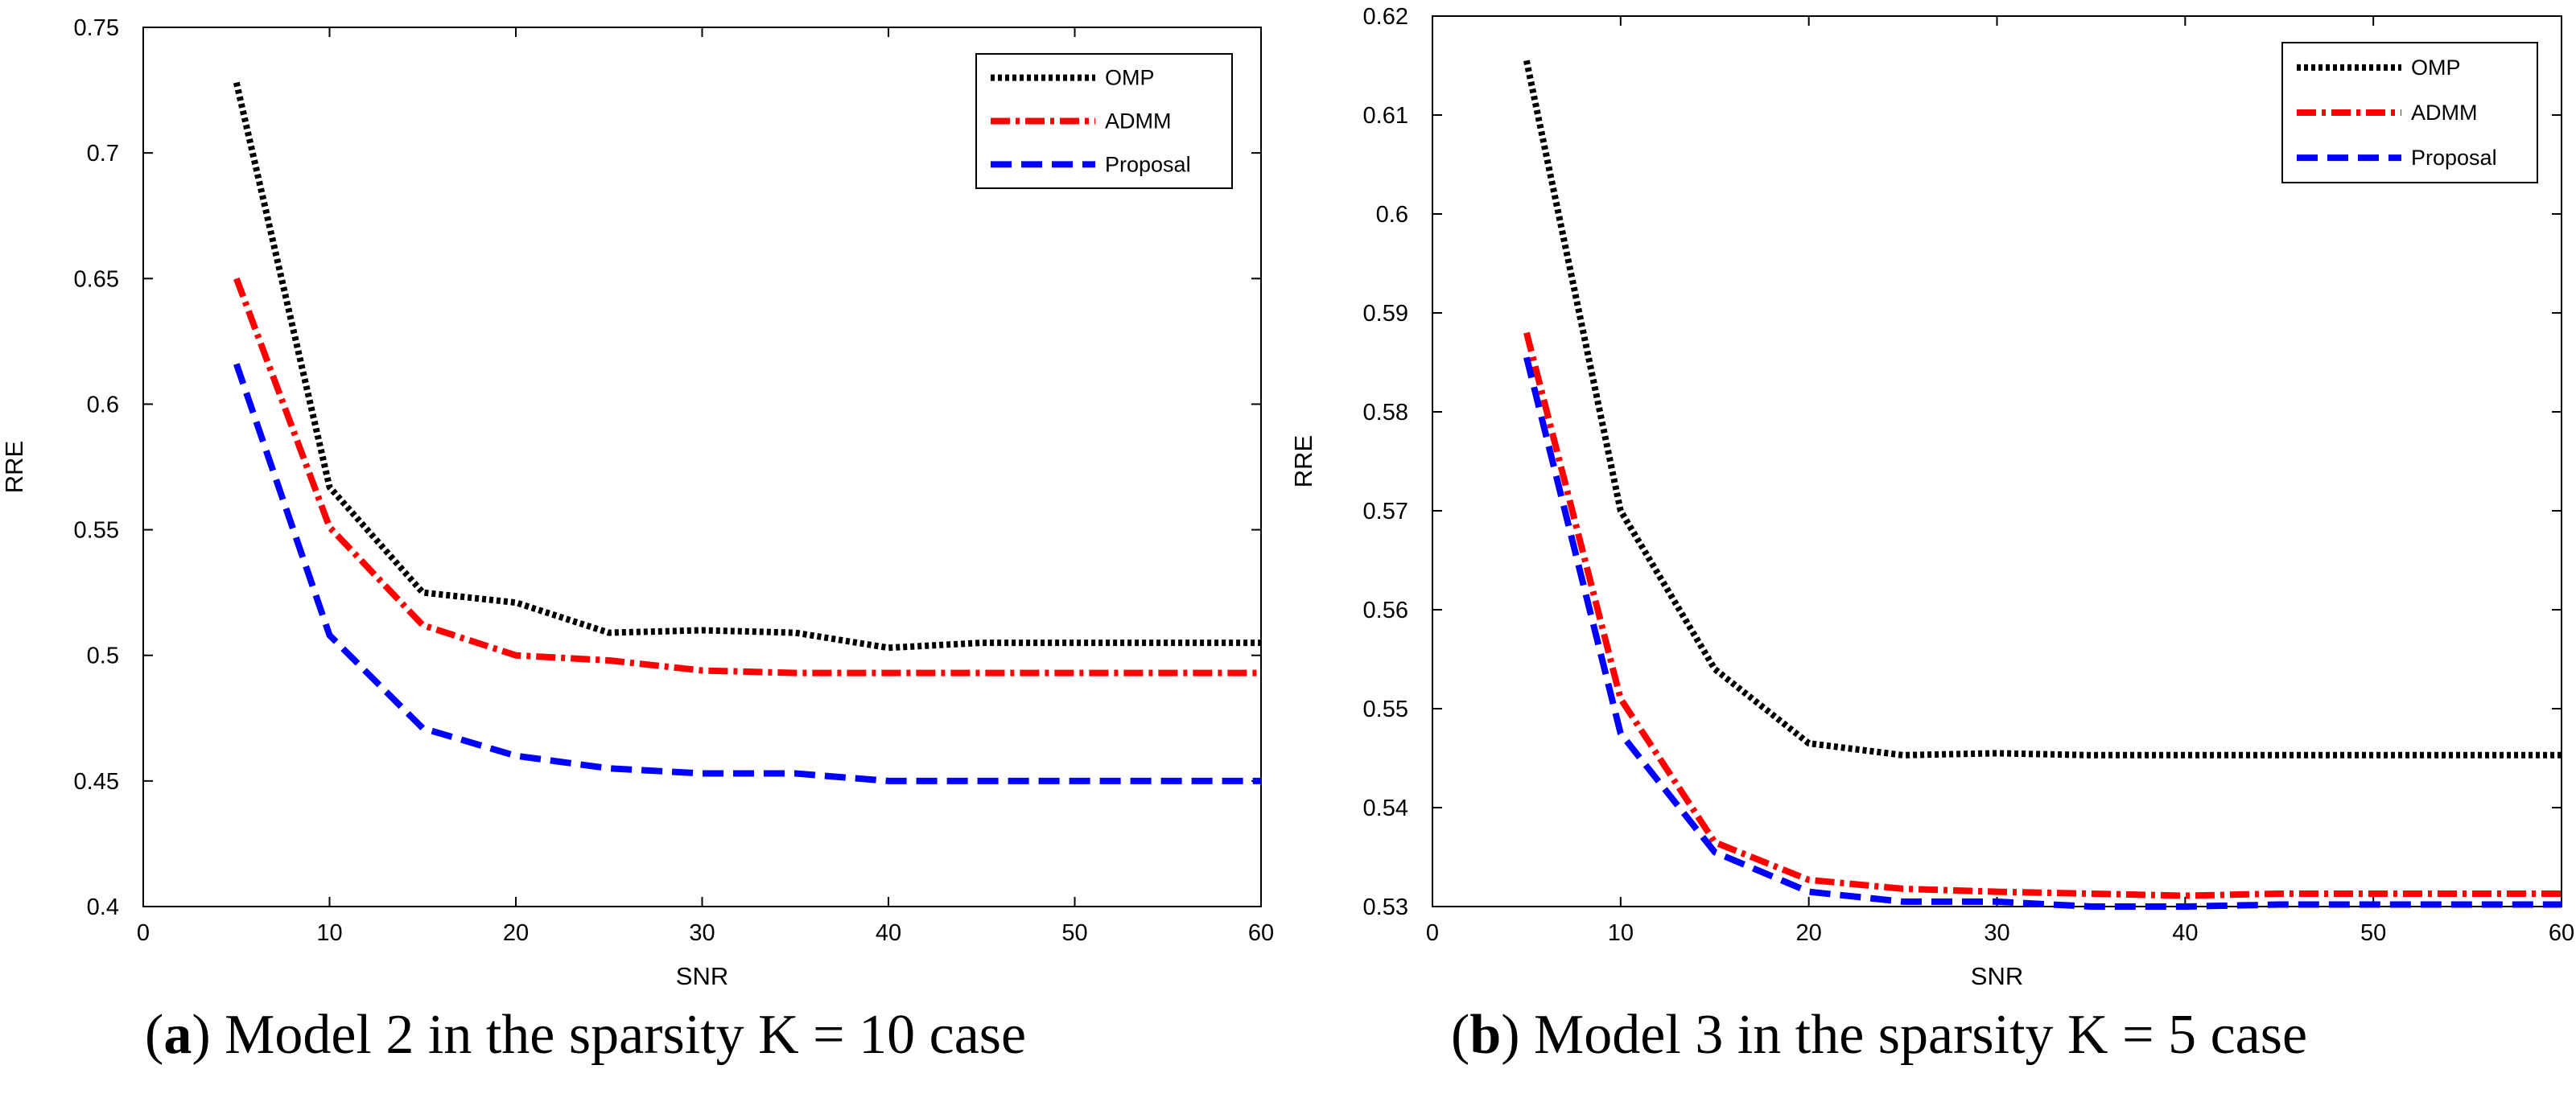  What do you see at coordinates (1385, 116) in the screenshot?
I see `y-tick-label: 0.61` at bounding box center [1385, 116].